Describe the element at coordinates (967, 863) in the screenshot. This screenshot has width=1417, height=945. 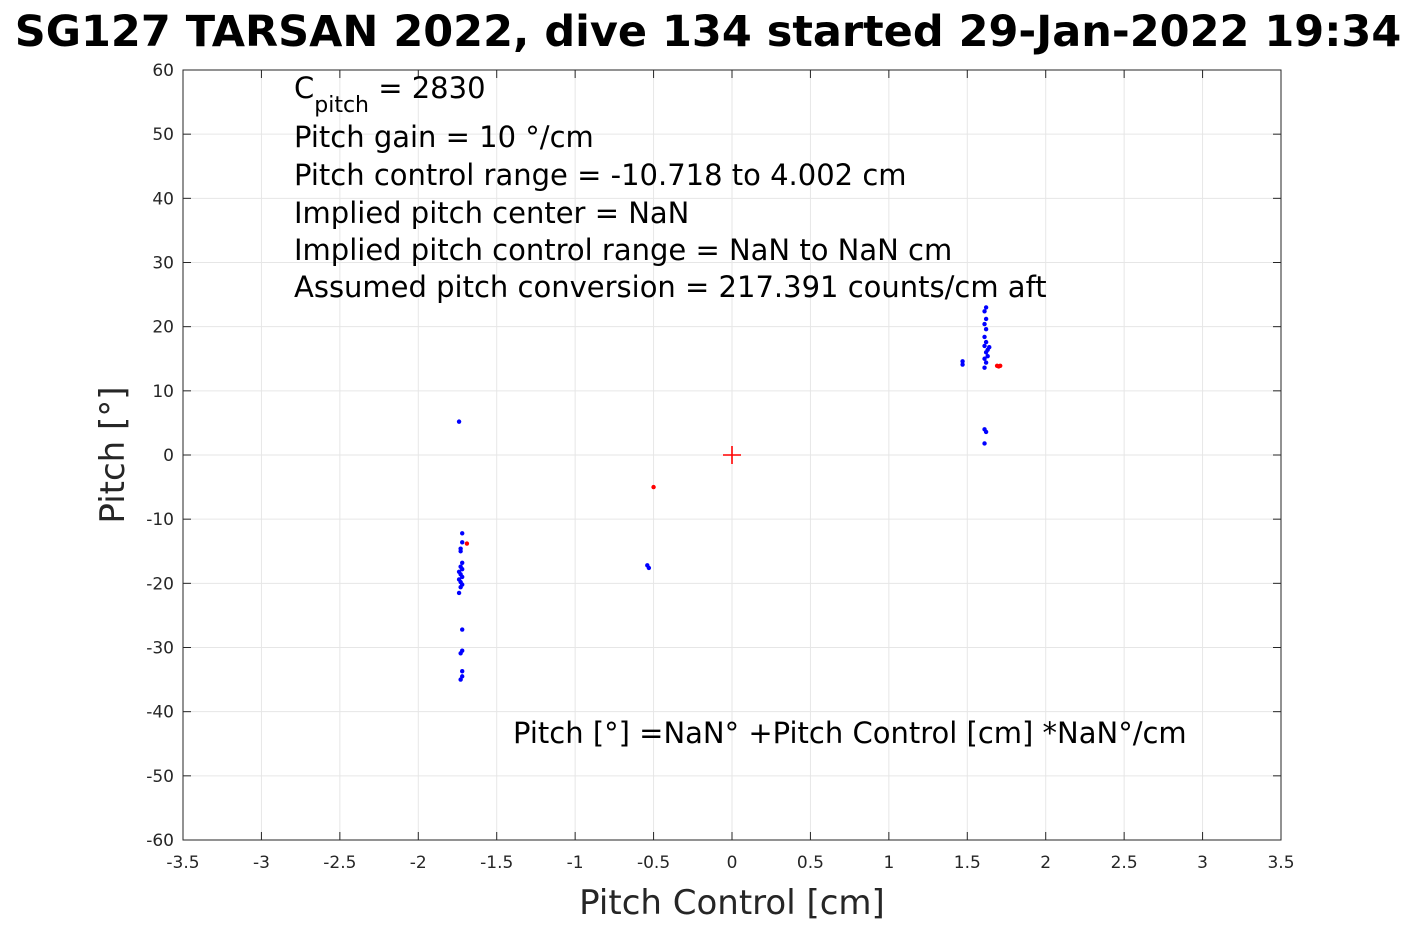
I see `x-tick-label: 1.5` at that location.